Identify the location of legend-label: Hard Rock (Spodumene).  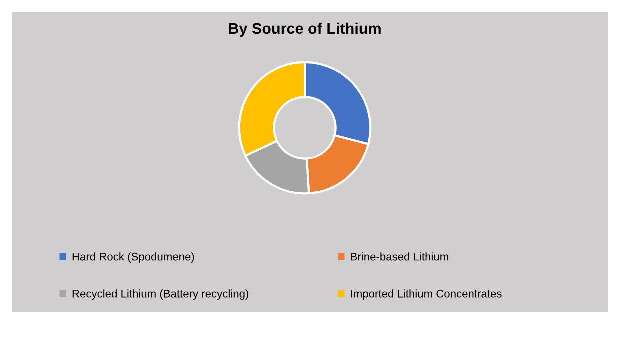
(133, 257).